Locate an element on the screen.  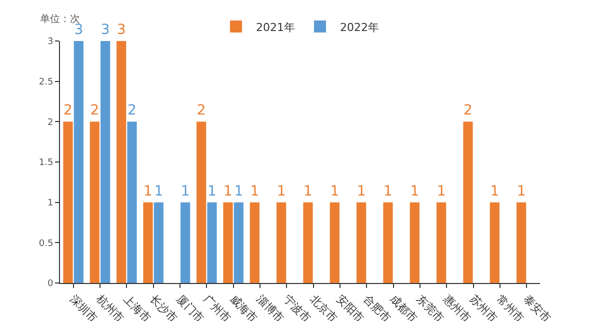
y-tick-label: 1 is located at coordinates (50, 203).